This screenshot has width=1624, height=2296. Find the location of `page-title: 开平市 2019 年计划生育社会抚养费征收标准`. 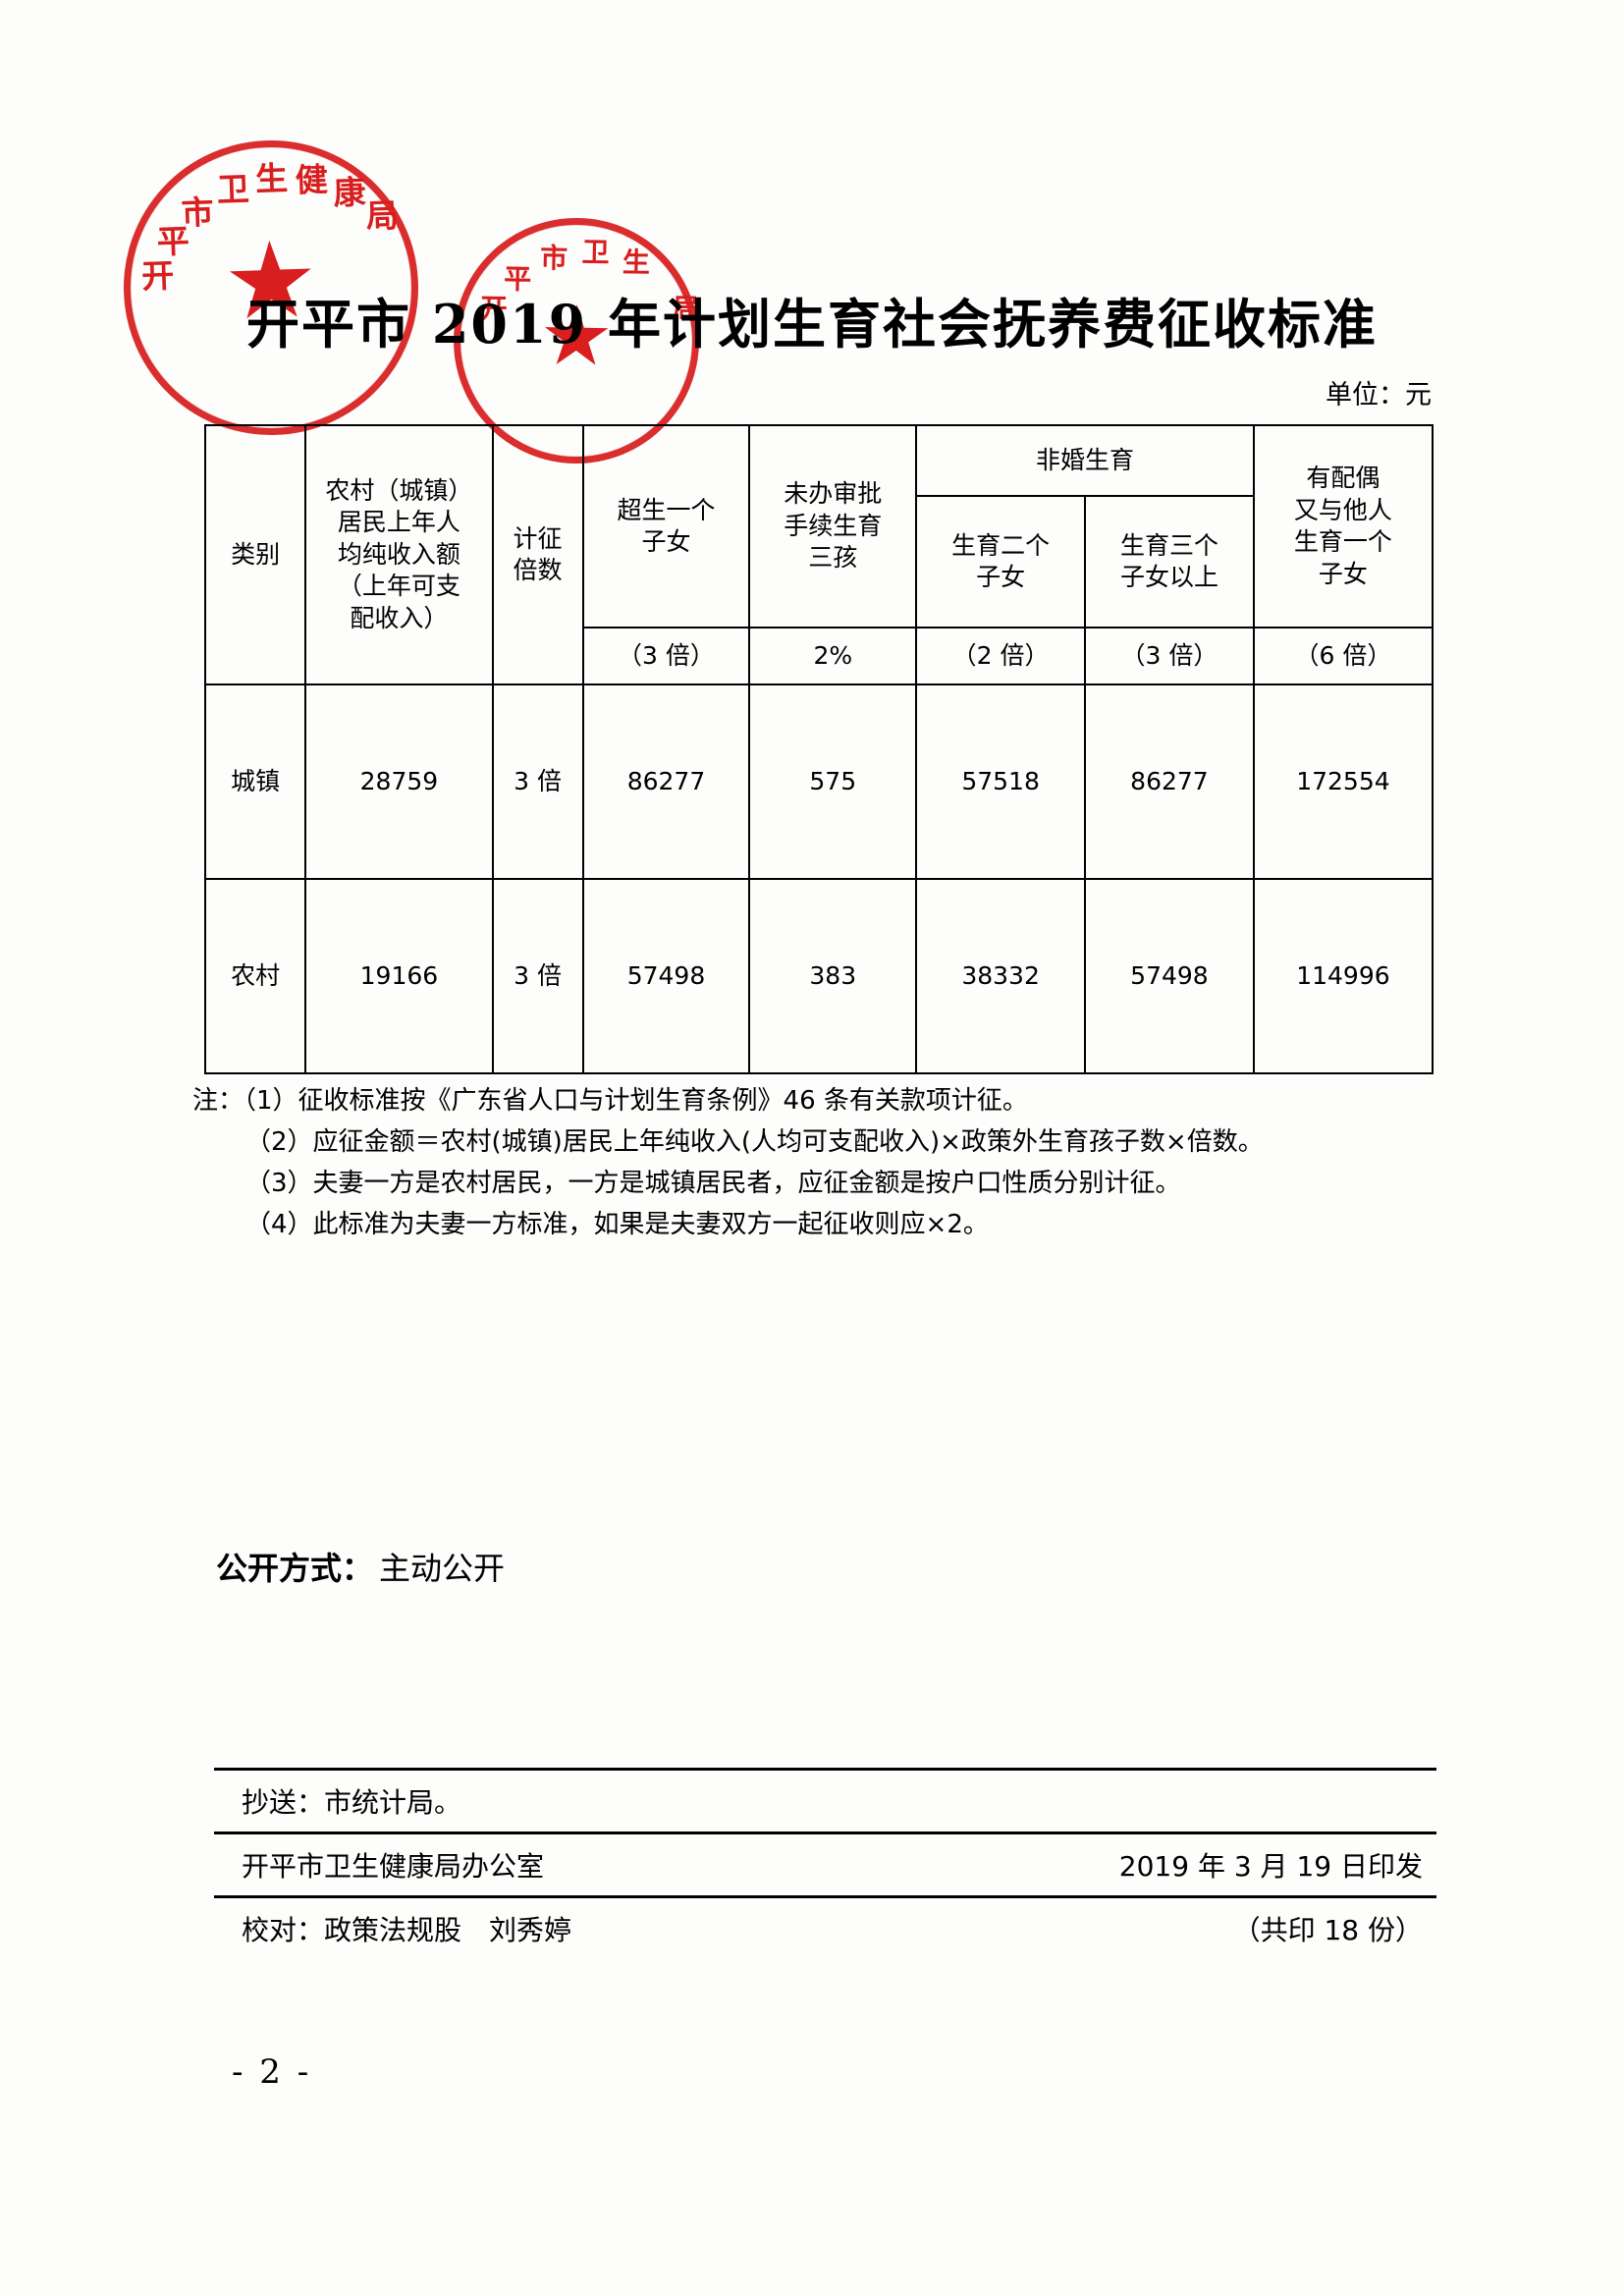

page-title: 开平市 2019 年计划生育社会抚养费征收标准 is located at coordinates (812, 324).